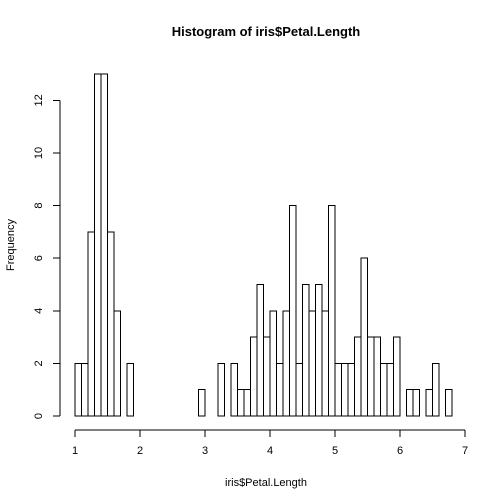 This screenshot has height=504, width=504. I want to click on y-tick-label: 2, so click(39, 363).